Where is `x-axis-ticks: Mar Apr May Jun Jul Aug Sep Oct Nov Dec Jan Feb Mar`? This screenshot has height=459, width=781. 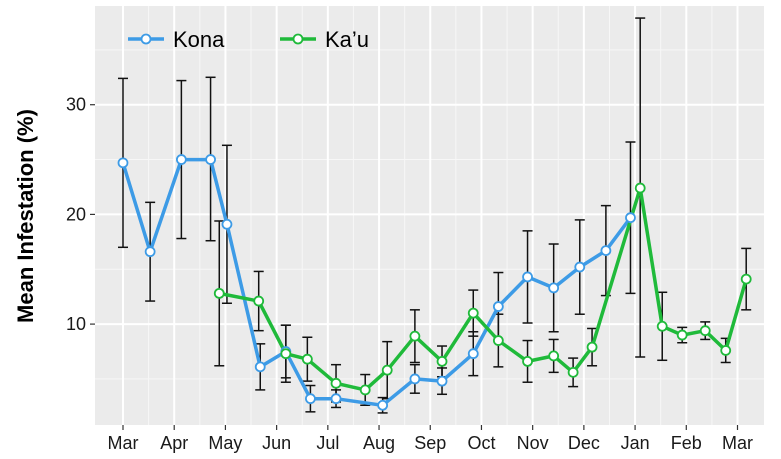
x-axis-ticks: Mar Apr May Jun Jul Aug Sep Oct Nov Dec Jan Feb Mar is located at coordinates (430, 439).